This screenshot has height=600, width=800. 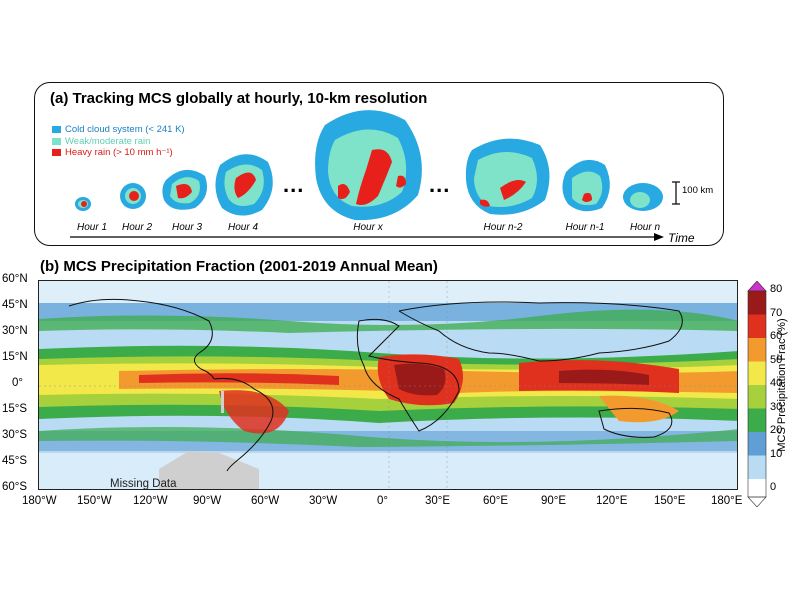 What do you see at coordinates (265, 501) in the screenshot?
I see `lon-tick: 60°W` at bounding box center [265, 501].